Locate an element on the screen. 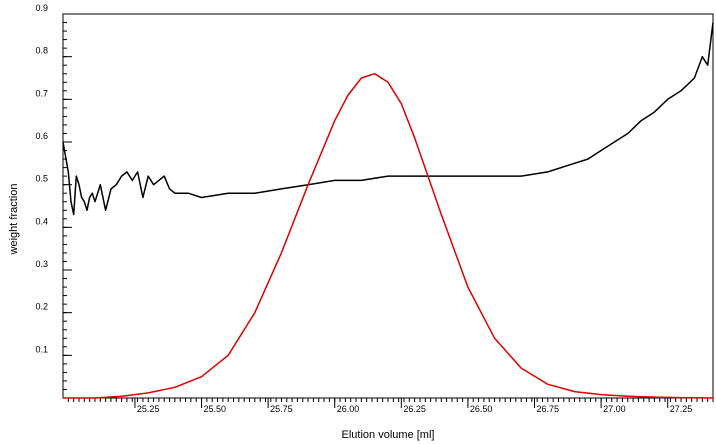 The image size is (716, 444). x-tick-label: 25.25 is located at coordinates (148, 409).